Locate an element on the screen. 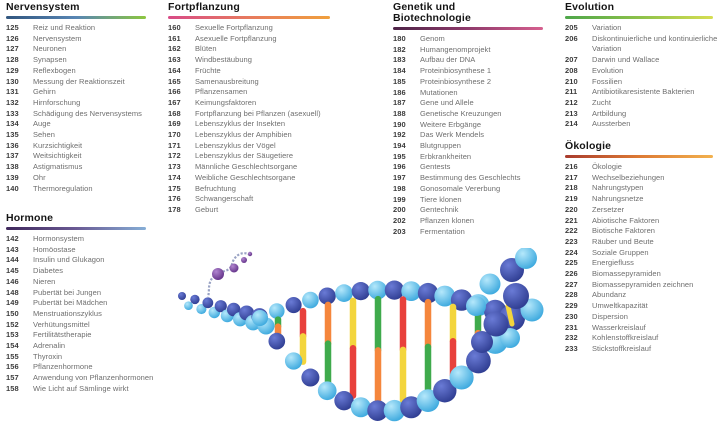 The width and height of the screenshot is (720, 423). toc-entry-label: Lebenszyklus der Insekten is located at coordinates (240, 124).